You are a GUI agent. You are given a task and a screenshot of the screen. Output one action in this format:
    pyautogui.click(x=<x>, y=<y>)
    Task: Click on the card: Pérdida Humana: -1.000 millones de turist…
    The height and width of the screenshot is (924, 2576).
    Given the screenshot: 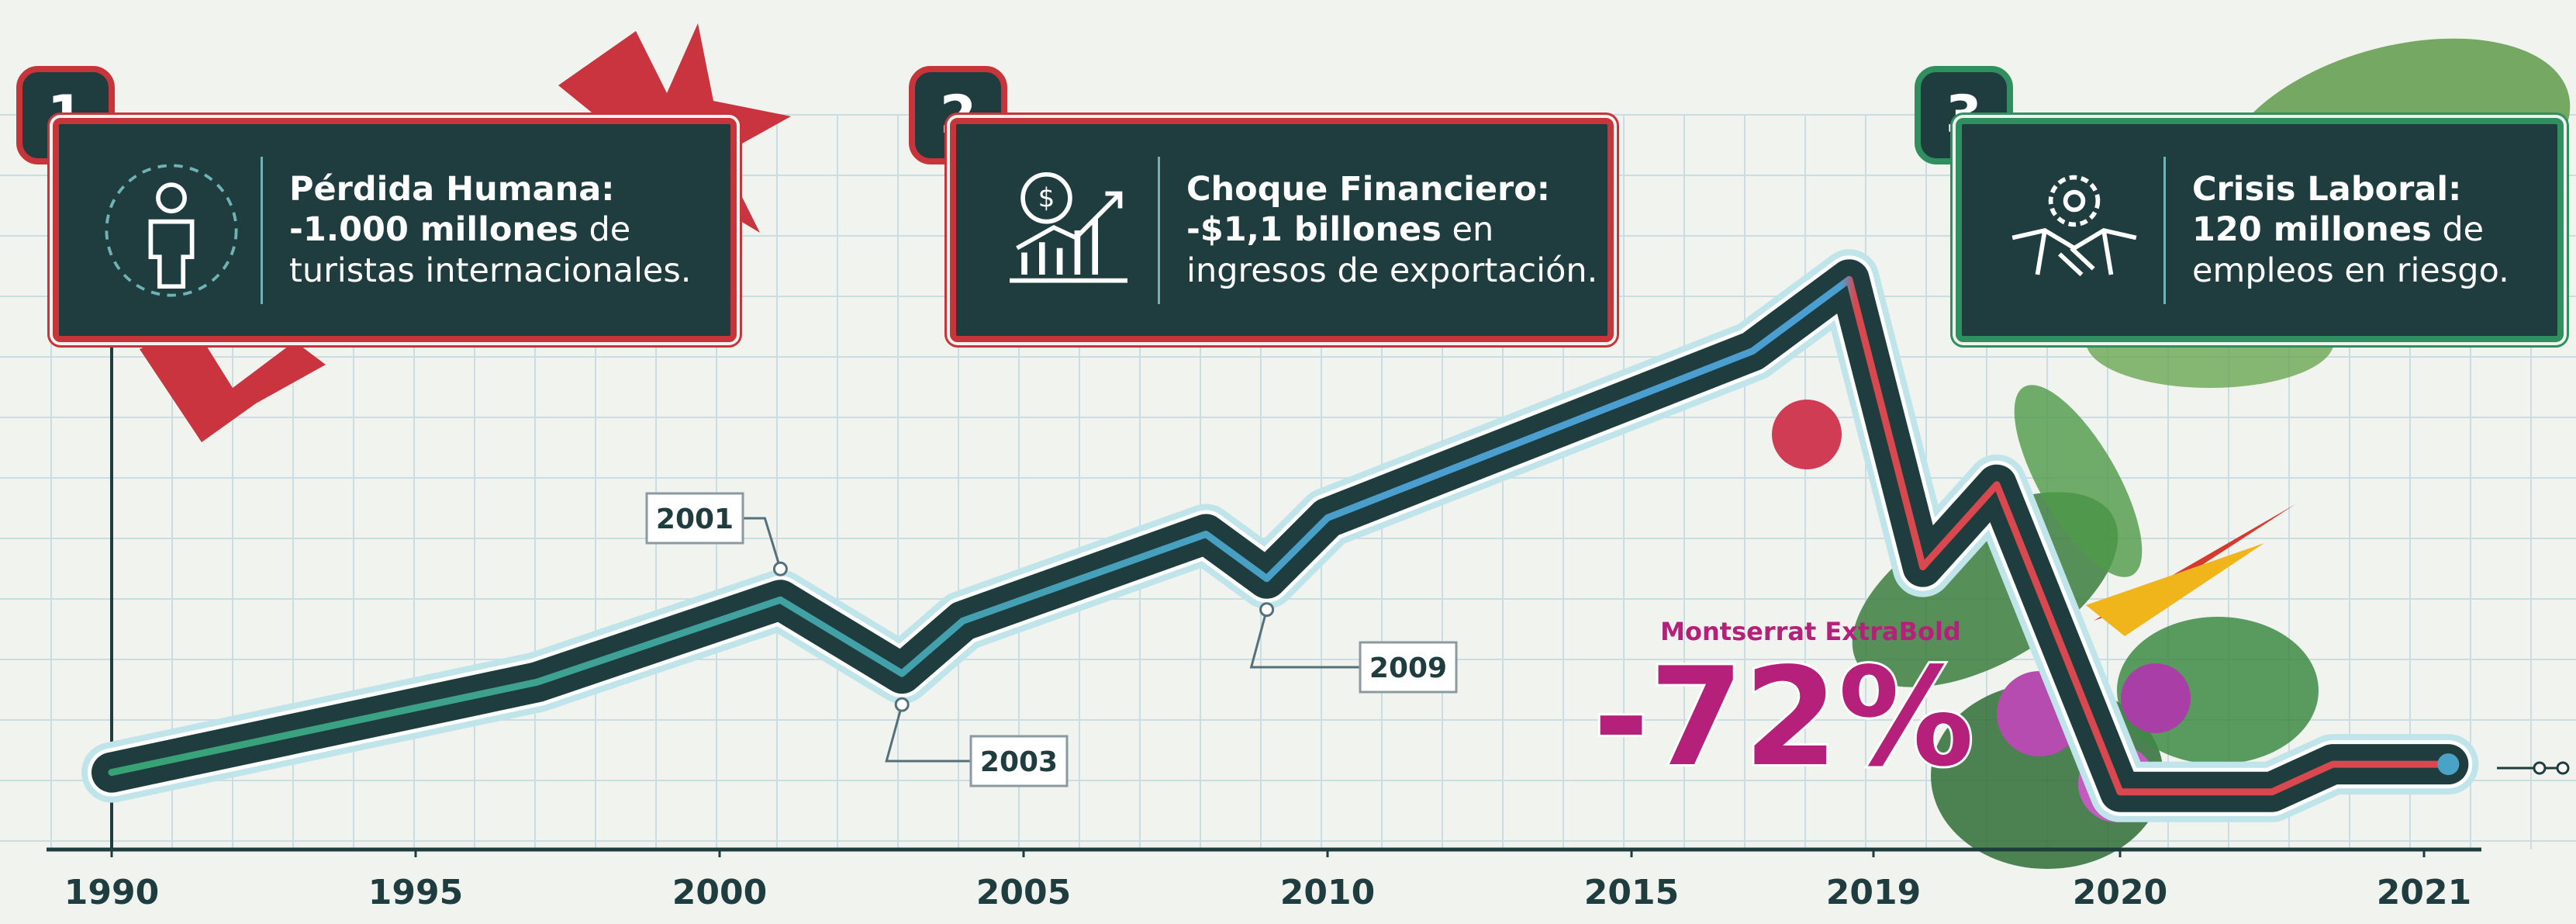 What is the action you would take?
    pyautogui.click(x=395, y=230)
    